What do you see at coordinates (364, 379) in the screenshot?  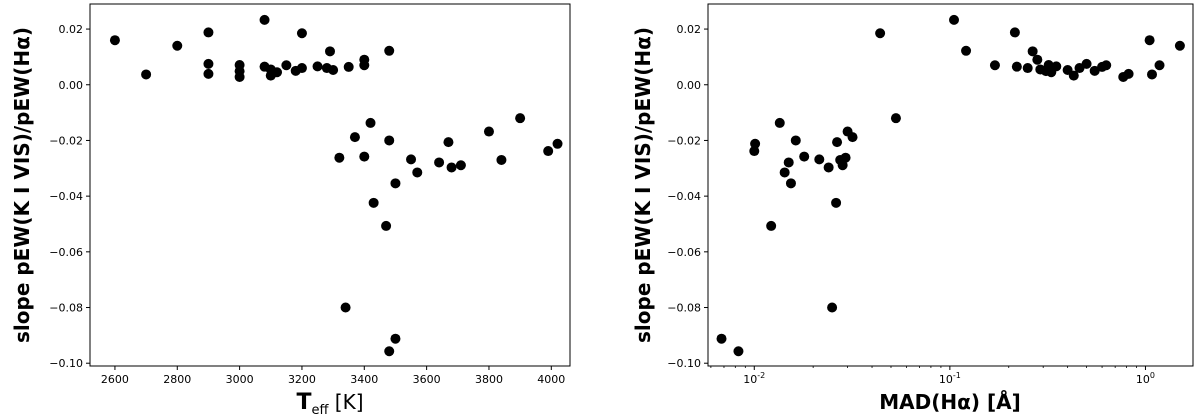 I see `x-tick-label: 3400` at bounding box center [364, 379].